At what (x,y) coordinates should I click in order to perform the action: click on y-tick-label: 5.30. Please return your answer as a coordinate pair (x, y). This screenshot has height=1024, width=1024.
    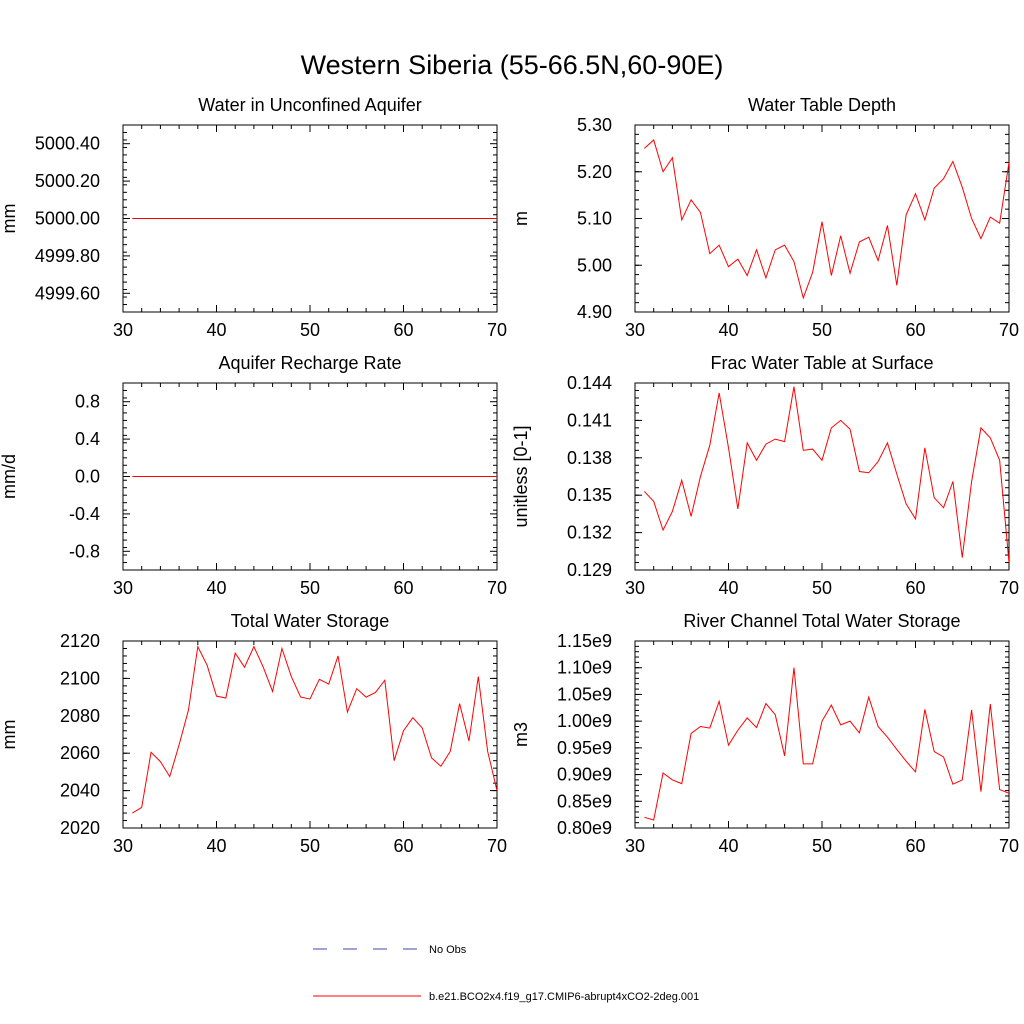
    Looking at the image, I should click on (594, 125).